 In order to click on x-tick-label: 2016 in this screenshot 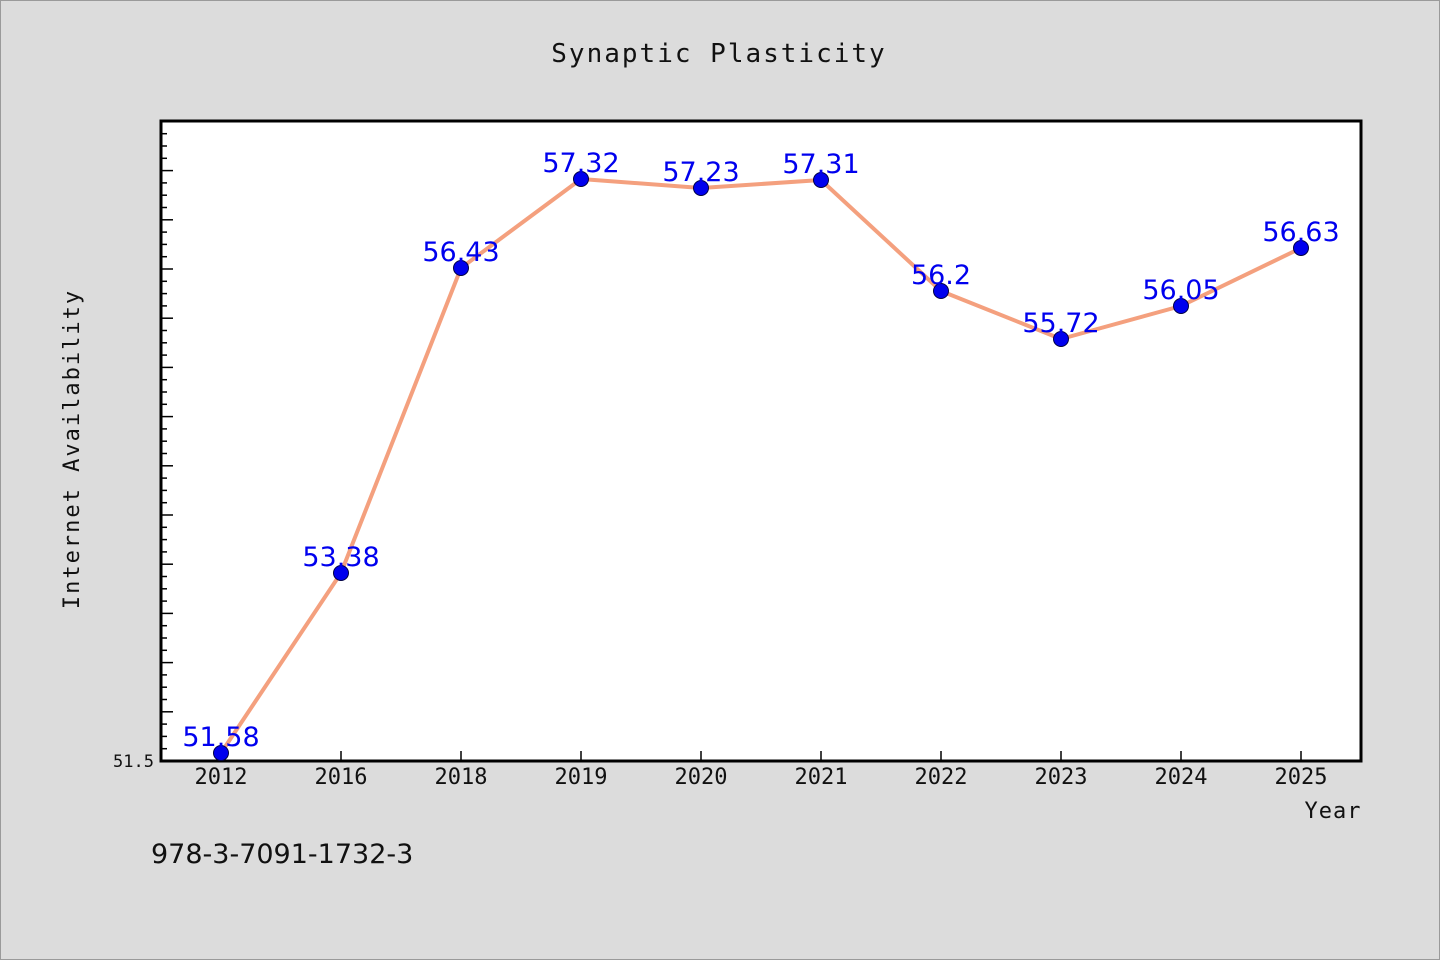, I will do `click(341, 777)`.